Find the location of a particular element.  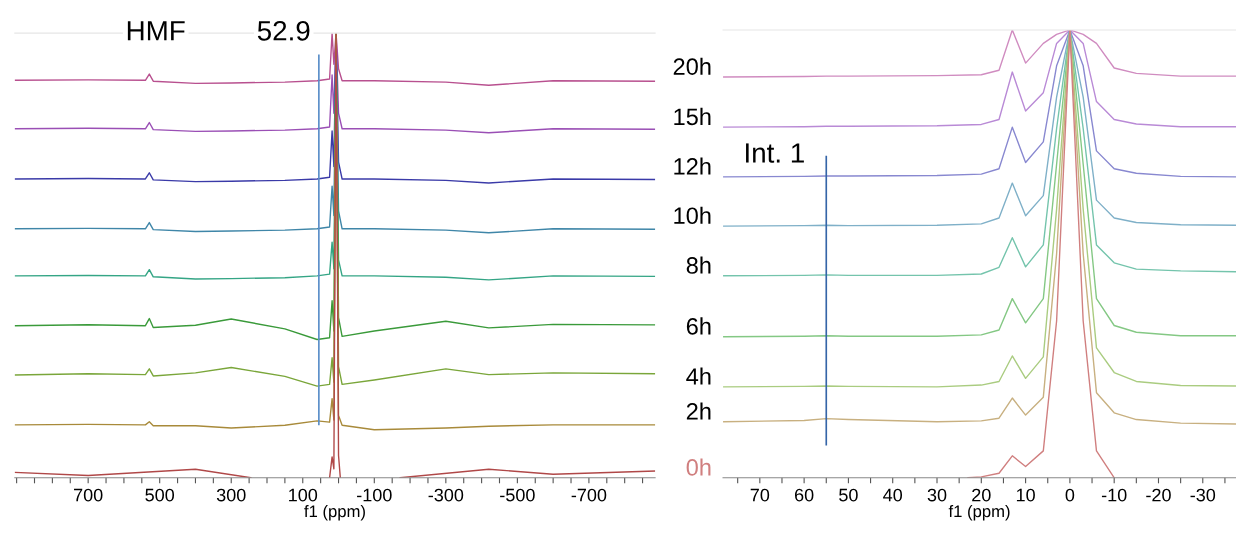

x-tick-label: 40 is located at coordinates (893, 495).